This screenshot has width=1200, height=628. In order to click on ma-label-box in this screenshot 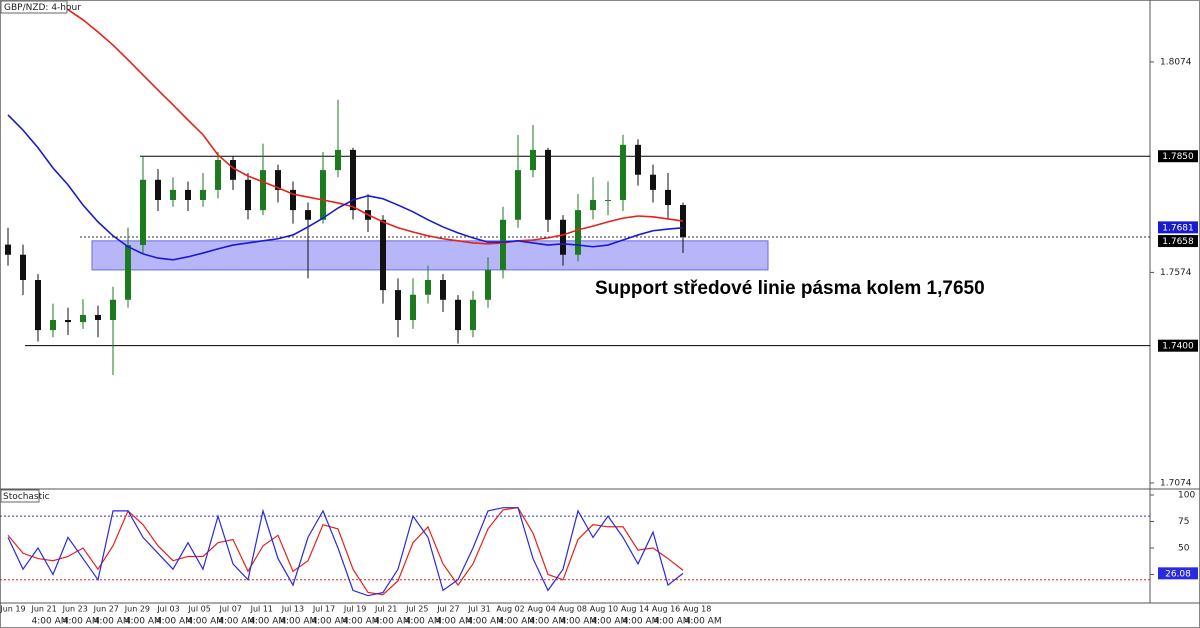, I will do `click(1178, 227)`.